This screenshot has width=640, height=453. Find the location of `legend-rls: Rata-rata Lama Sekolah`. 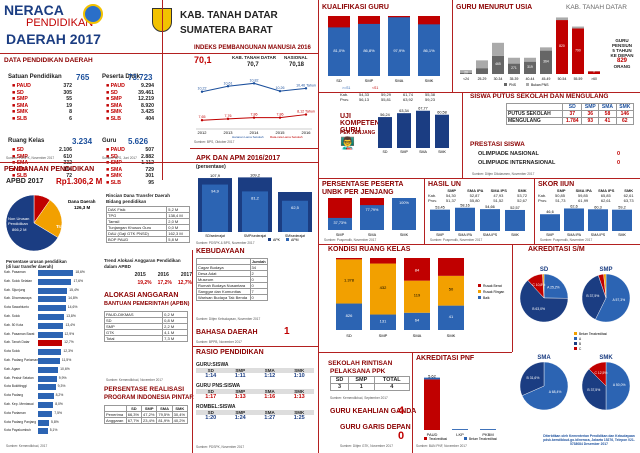

legend-rls: Rata-rata Lama Sekolah is located at coordinates (286, 136).